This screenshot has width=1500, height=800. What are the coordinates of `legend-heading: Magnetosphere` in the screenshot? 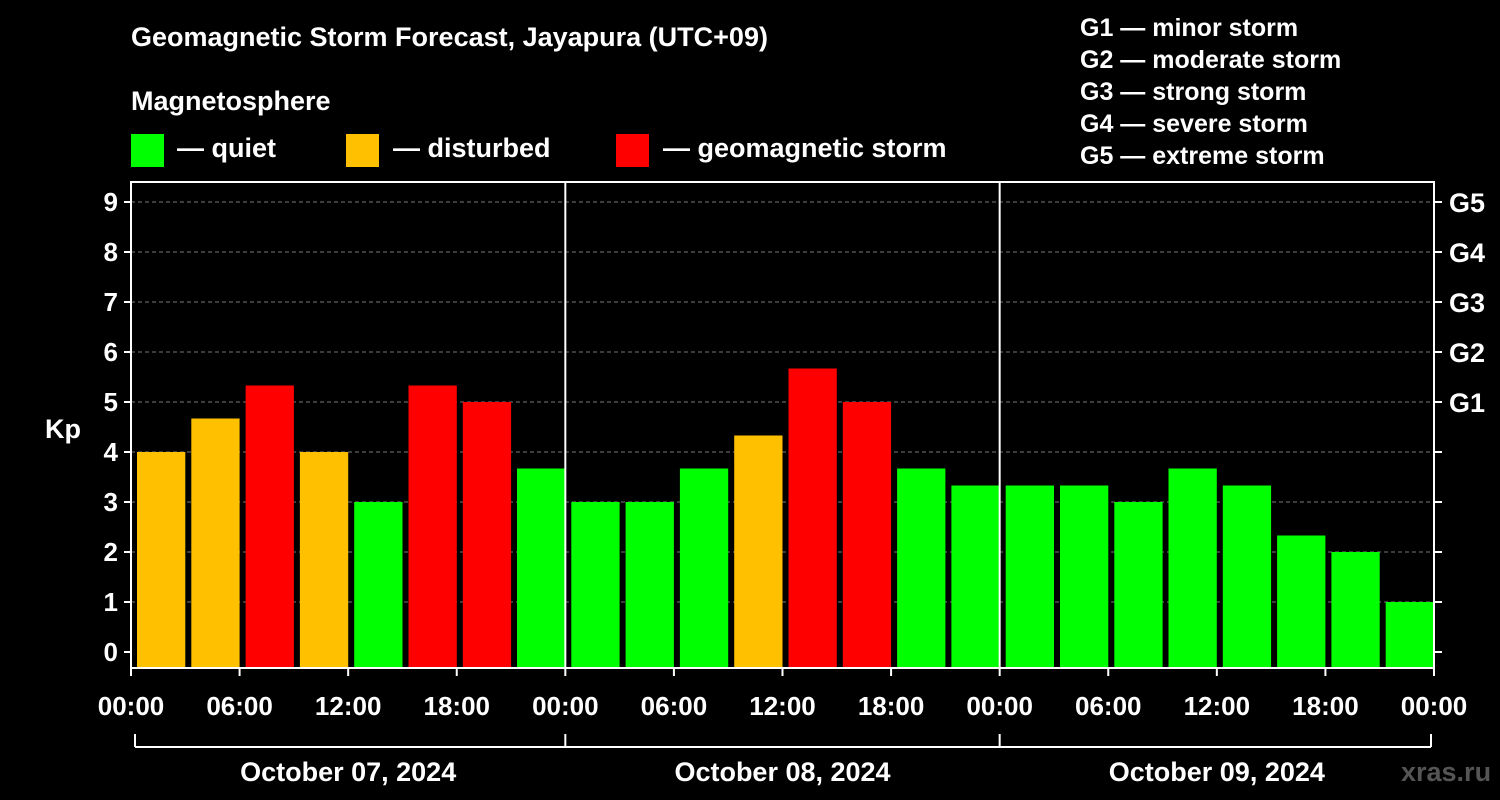 It's located at (231, 101).